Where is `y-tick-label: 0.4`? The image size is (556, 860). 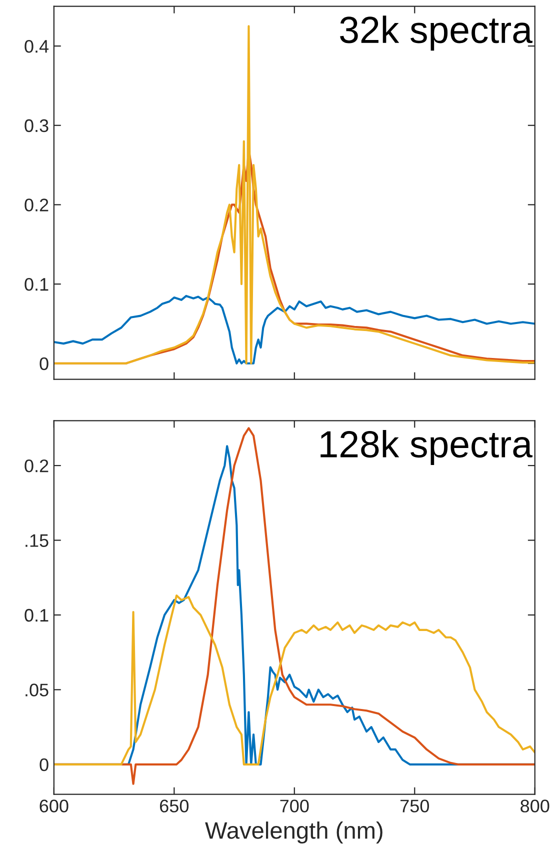
y-tick-label: 0.4 is located at coordinates (36, 46).